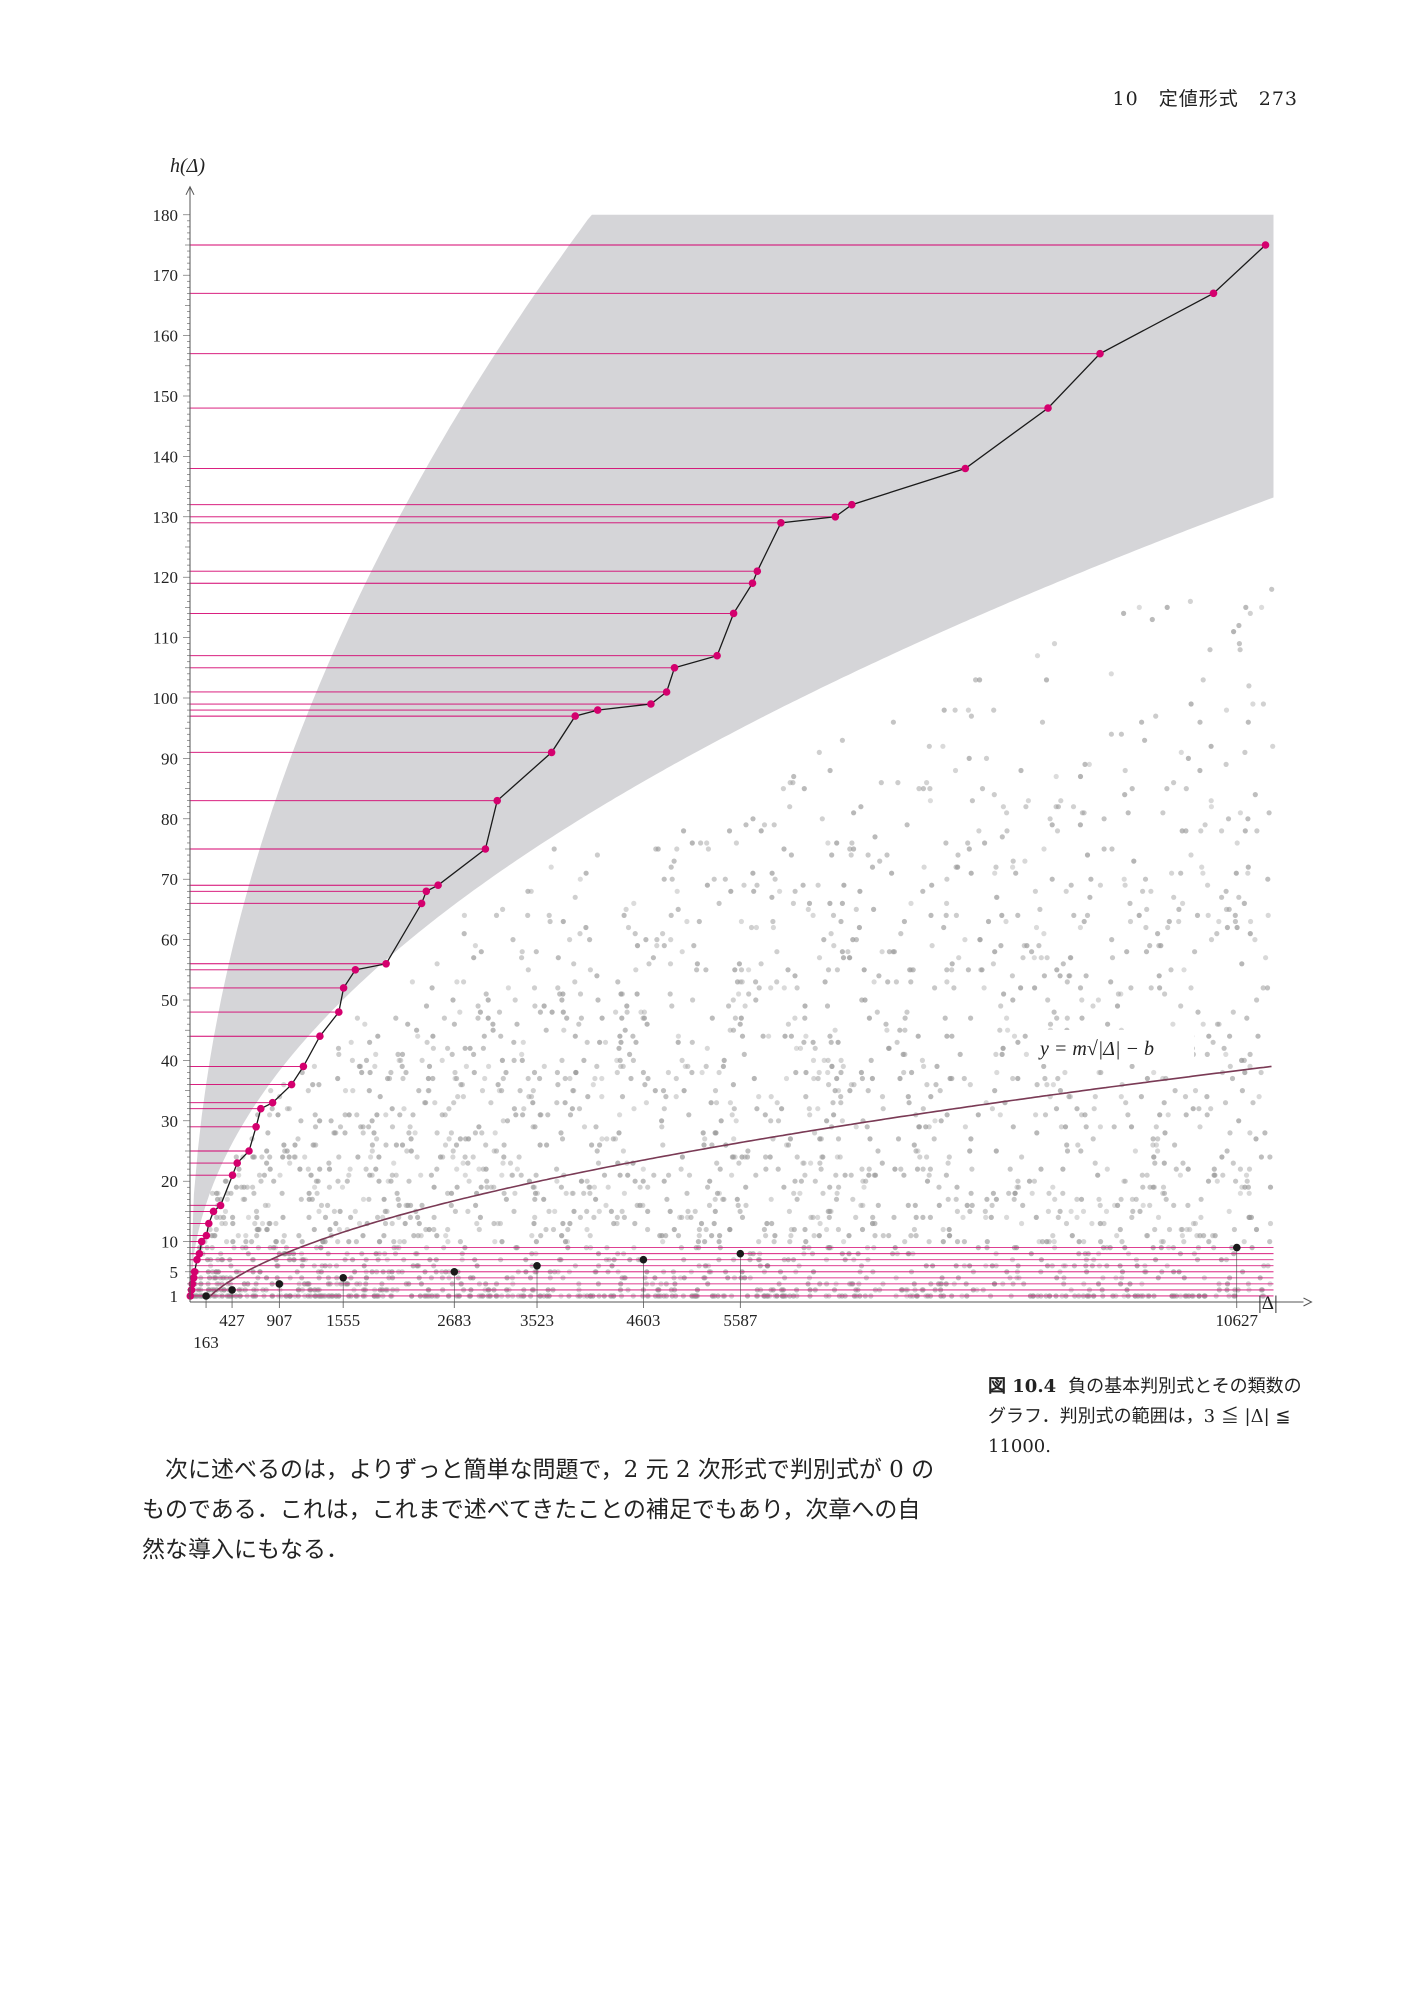 This screenshot has width=1416, height=2006. I want to click on page-number: 273, so click(1278, 99).